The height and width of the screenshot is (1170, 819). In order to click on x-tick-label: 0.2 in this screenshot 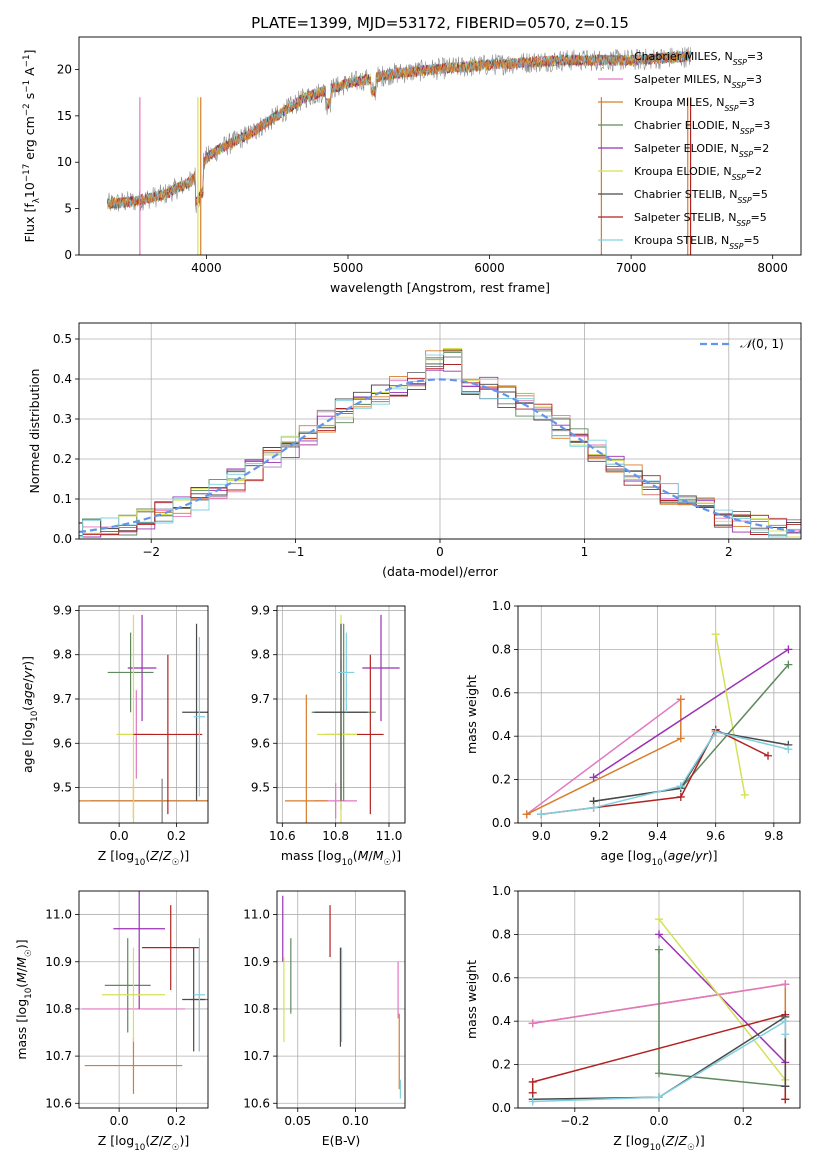, I will do `click(176, 1121)`.